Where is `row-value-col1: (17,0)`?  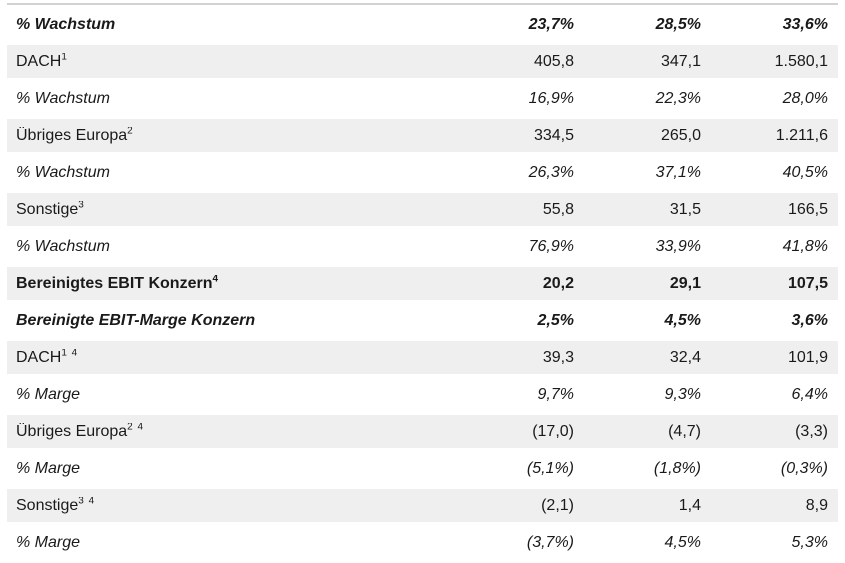
row-value-col1: (17,0) is located at coordinates (553, 431).